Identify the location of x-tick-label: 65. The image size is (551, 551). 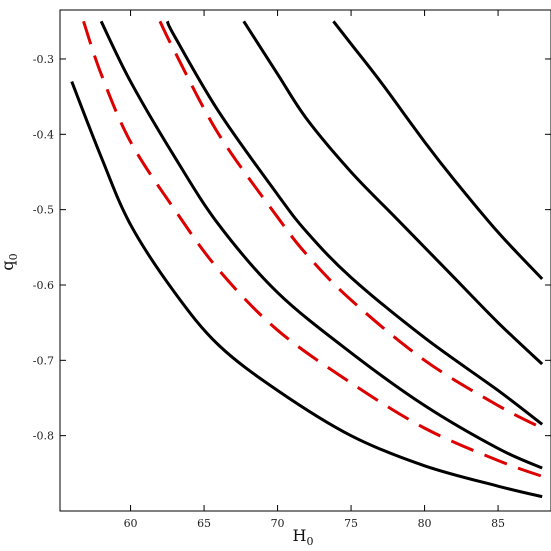
(204, 523).